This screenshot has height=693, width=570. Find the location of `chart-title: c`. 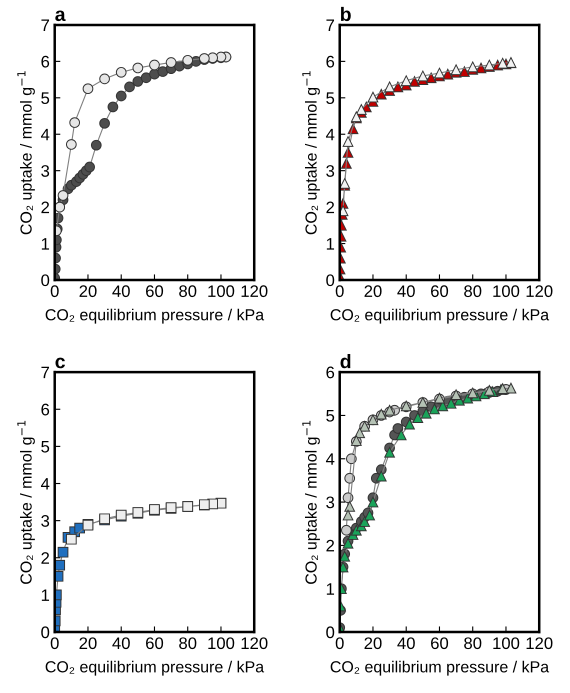

chart-title: c is located at coordinates (60, 363).